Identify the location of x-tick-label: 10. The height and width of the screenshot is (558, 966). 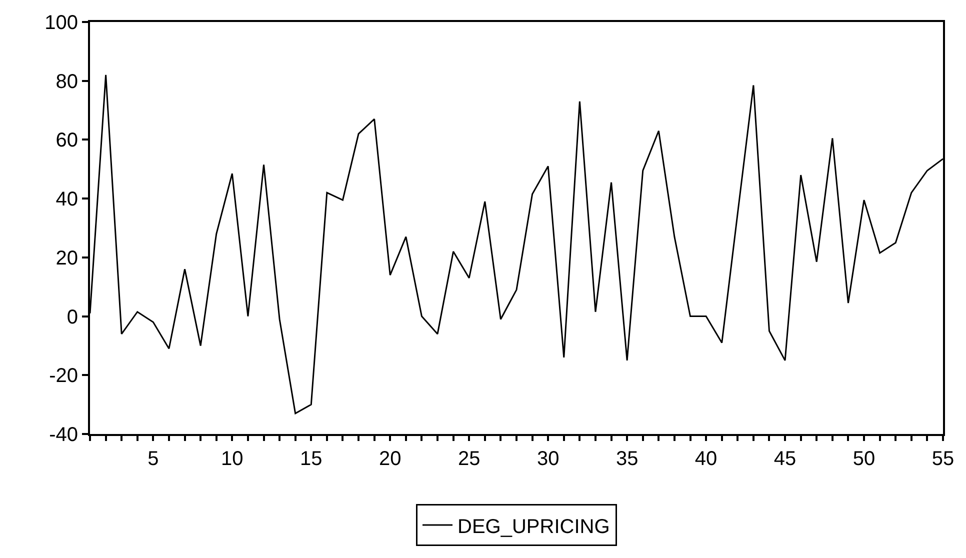
(232, 459).